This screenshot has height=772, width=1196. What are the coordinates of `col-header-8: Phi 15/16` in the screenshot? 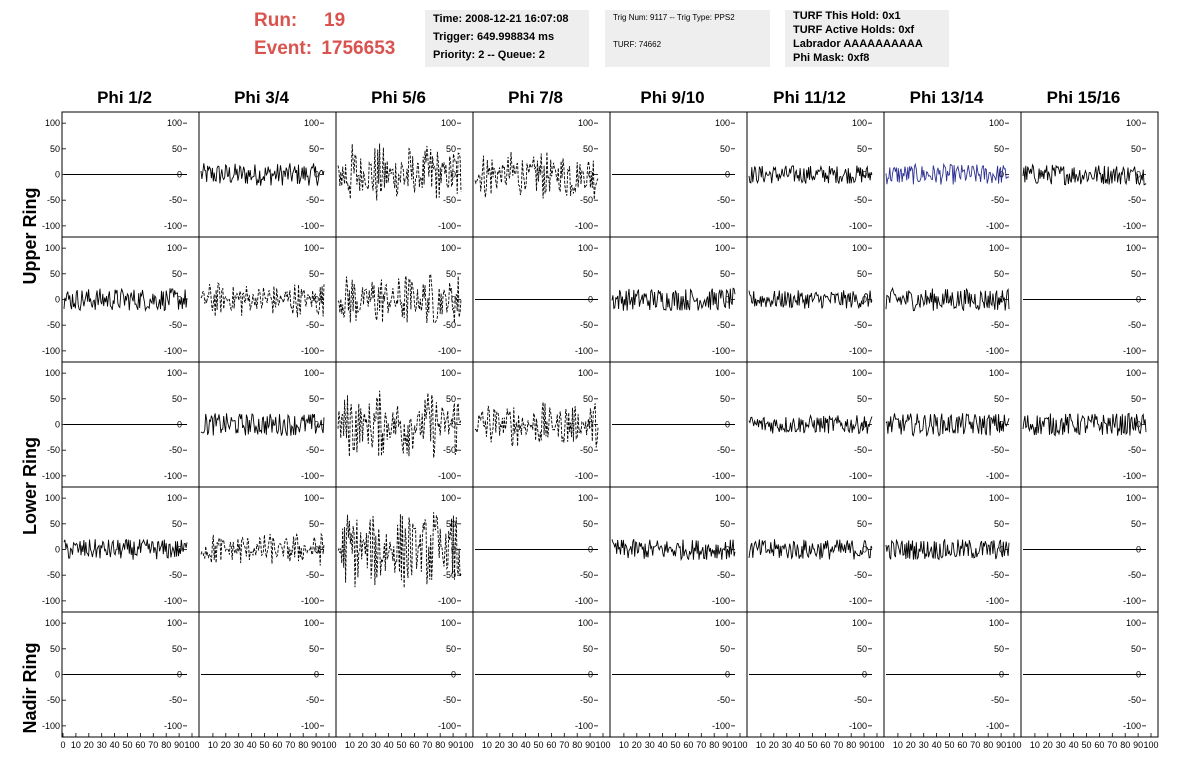 It's located at (1083, 97).